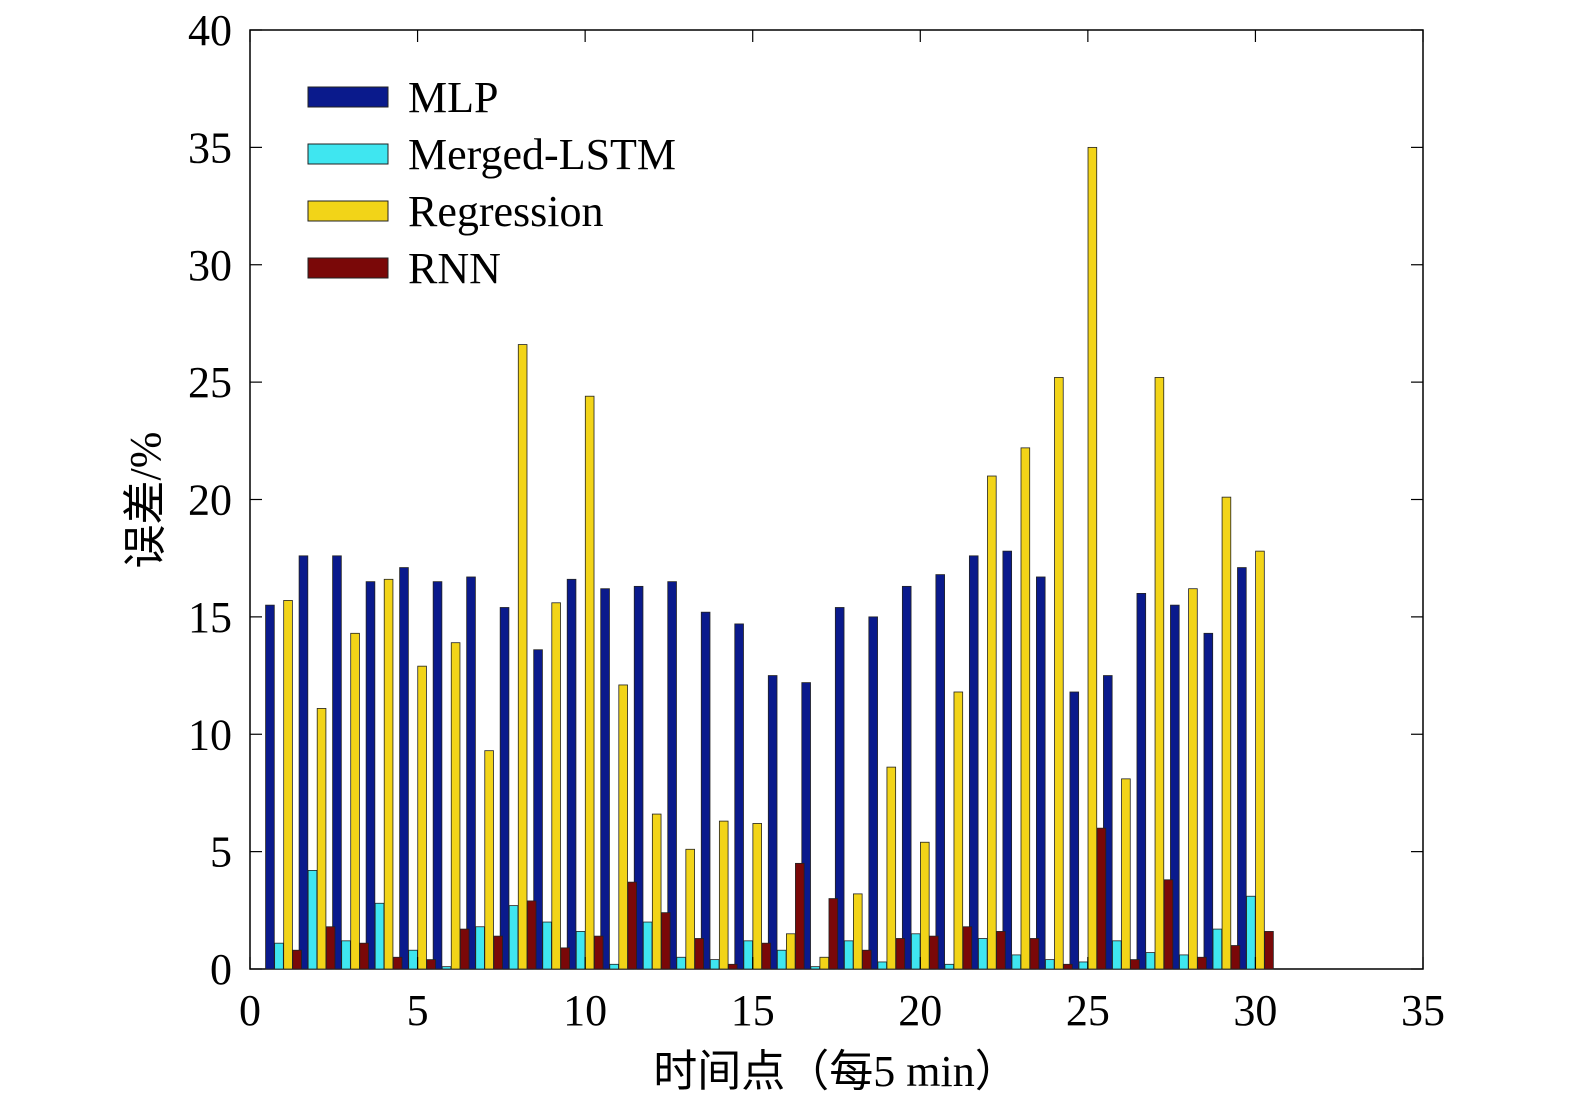 The image size is (1575, 1110). Describe the element at coordinates (221, 852) in the screenshot. I see `y-tick-label: 5` at that location.